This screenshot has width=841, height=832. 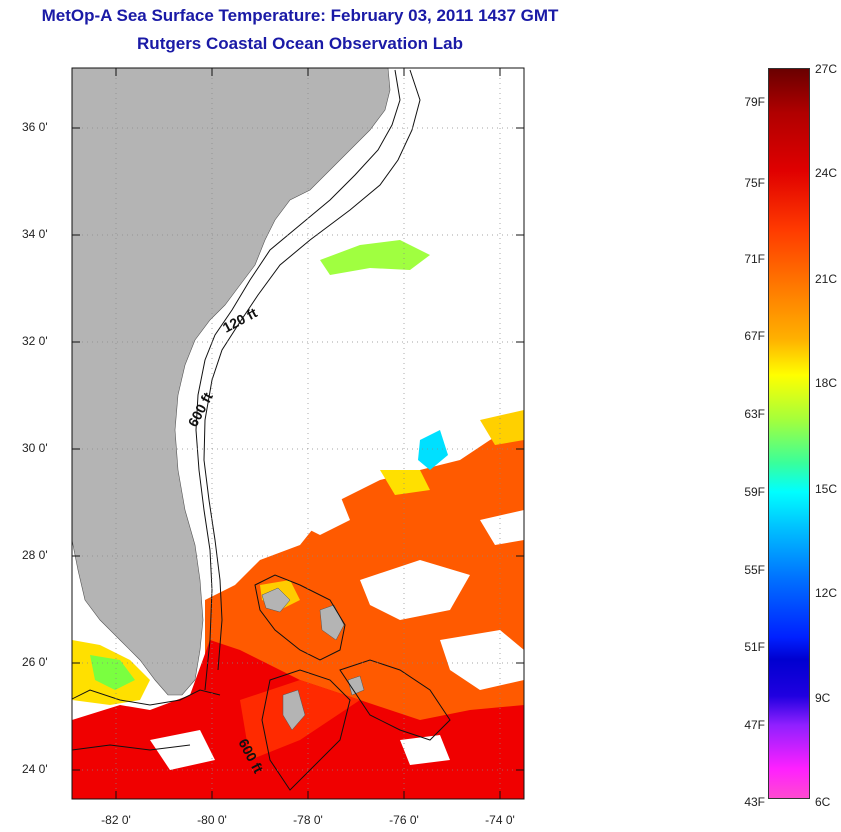 What do you see at coordinates (754, 183) in the screenshot?
I see `colorbar-f-75: 75F` at bounding box center [754, 183].